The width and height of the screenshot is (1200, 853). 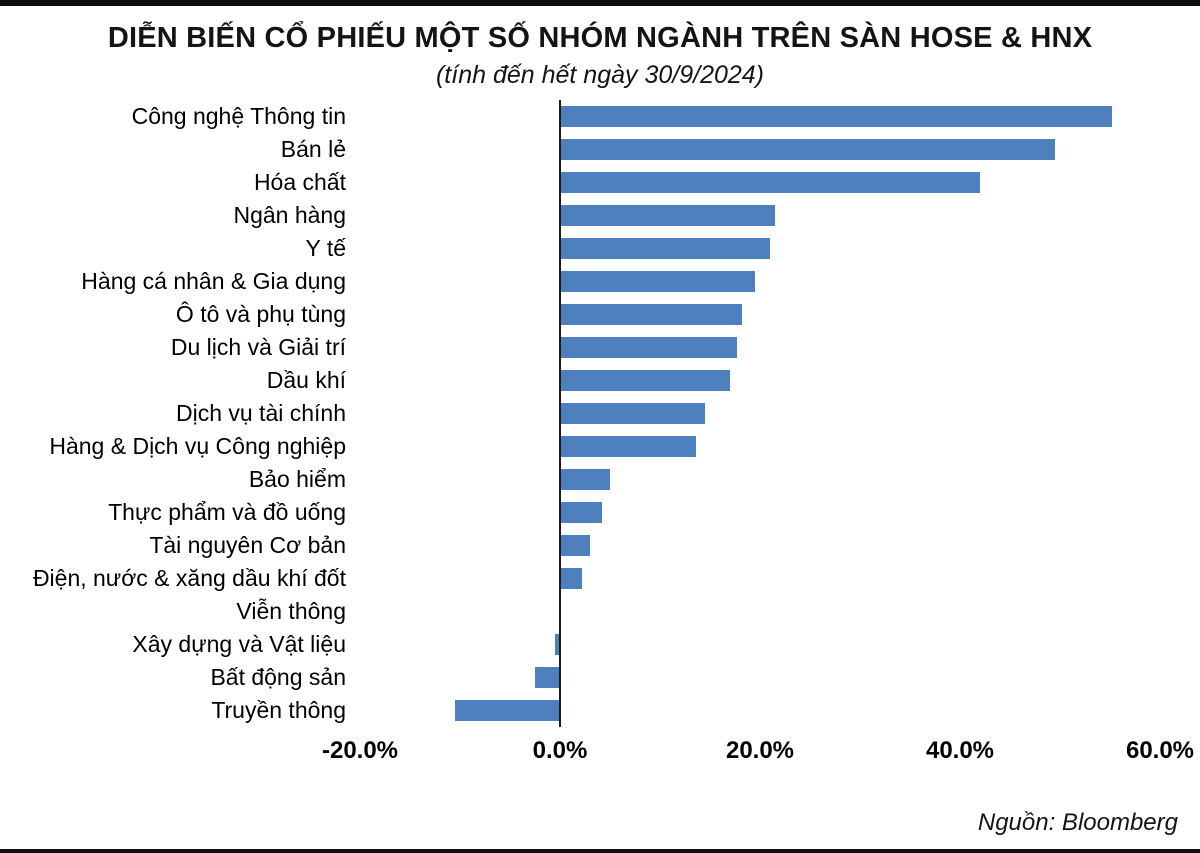 What do you see at coordinates (600, 75) in the screenshot?
I see `chart-subtitle: (tính đến hết ngày 30/9/2024)` at bounding box center [600, 75].